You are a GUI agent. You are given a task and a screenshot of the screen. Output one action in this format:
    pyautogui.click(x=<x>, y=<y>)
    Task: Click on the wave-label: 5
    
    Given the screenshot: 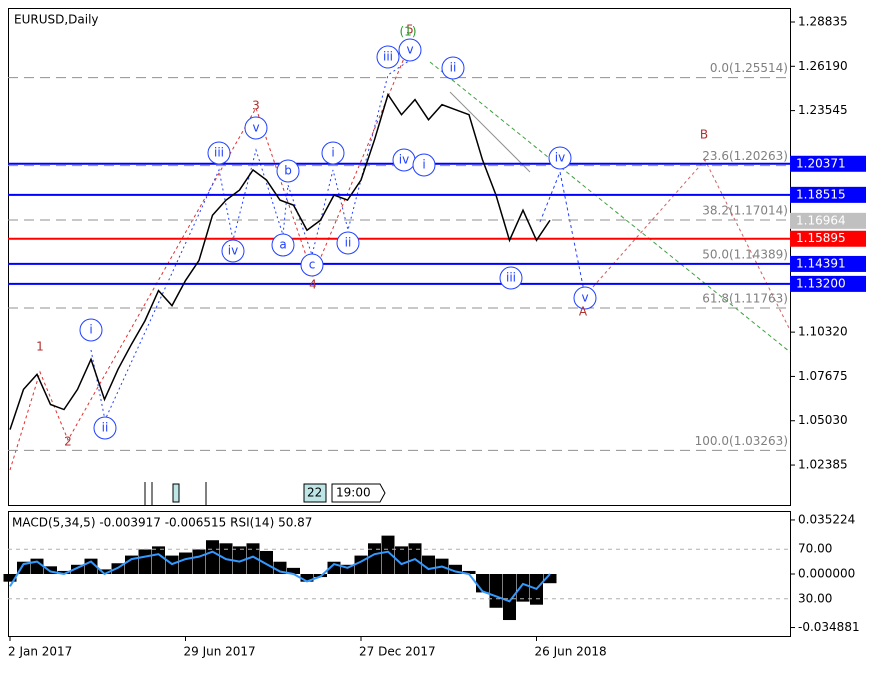 What is the action you would take?
    pyautogui.click(x=410, y=30)
    